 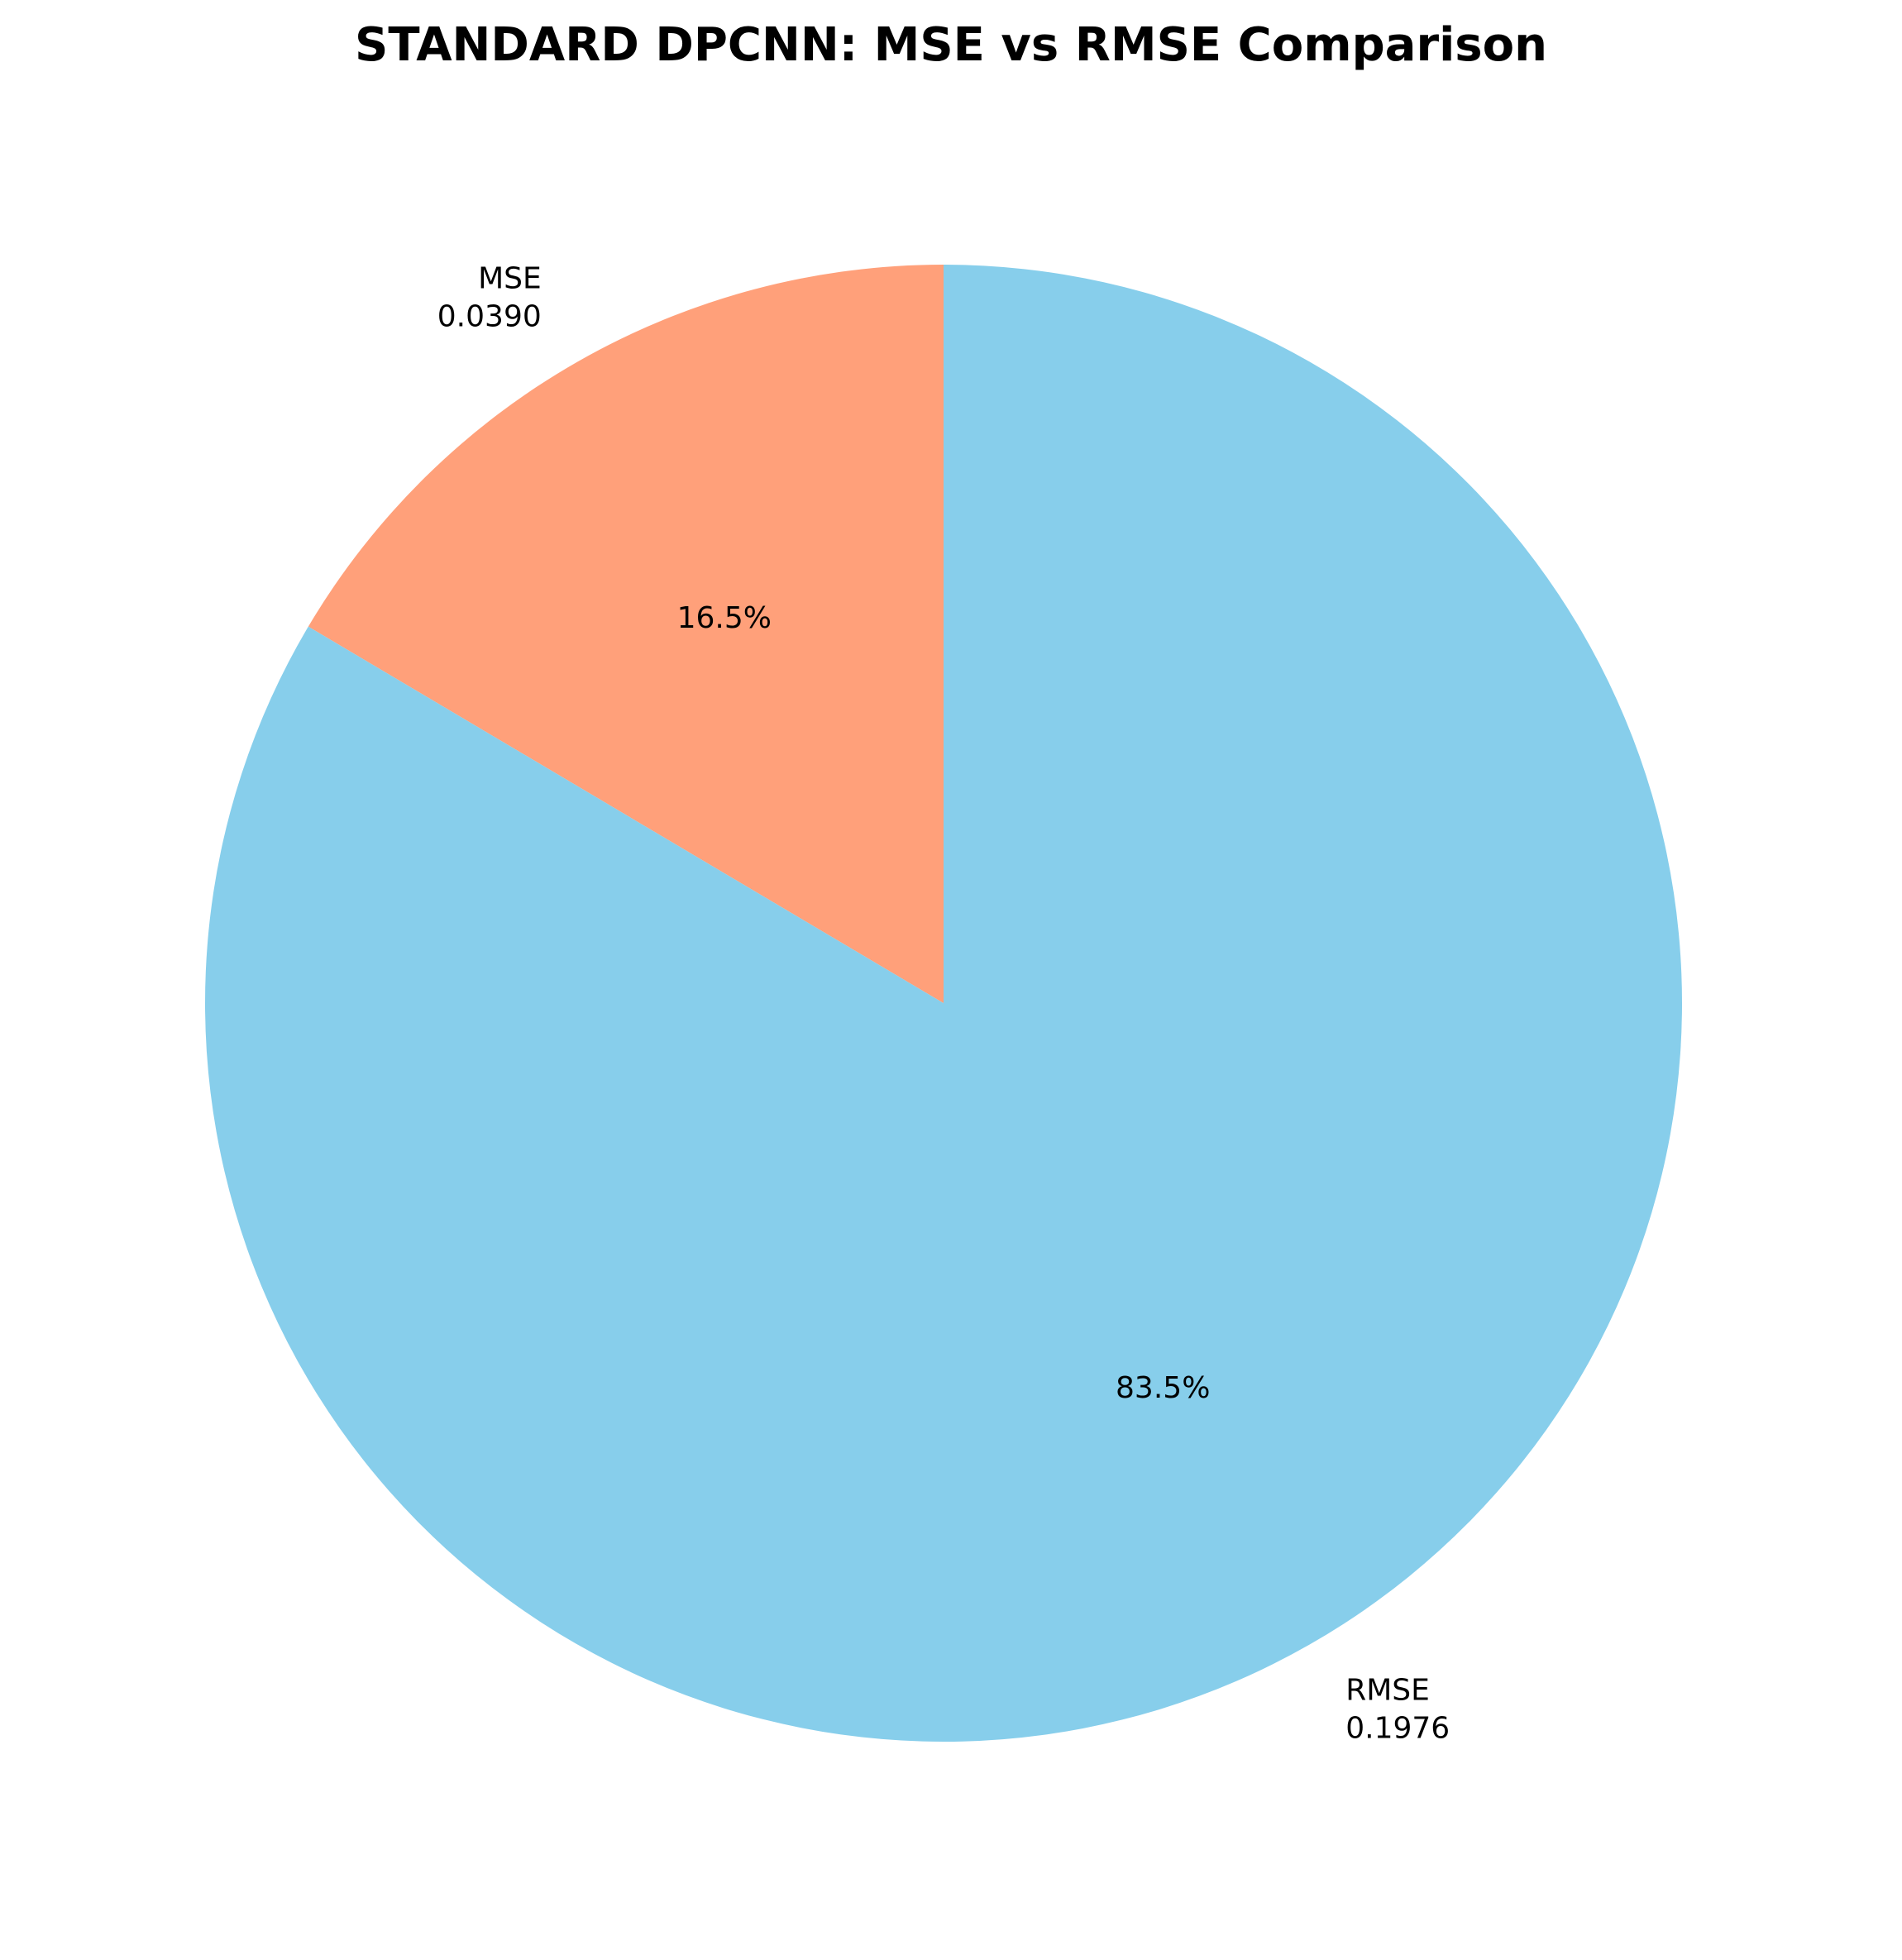 I want to click on chart-title: STANDARD DPCNN: MSE vs RMSE Comparison, so click(x=951, y=45).